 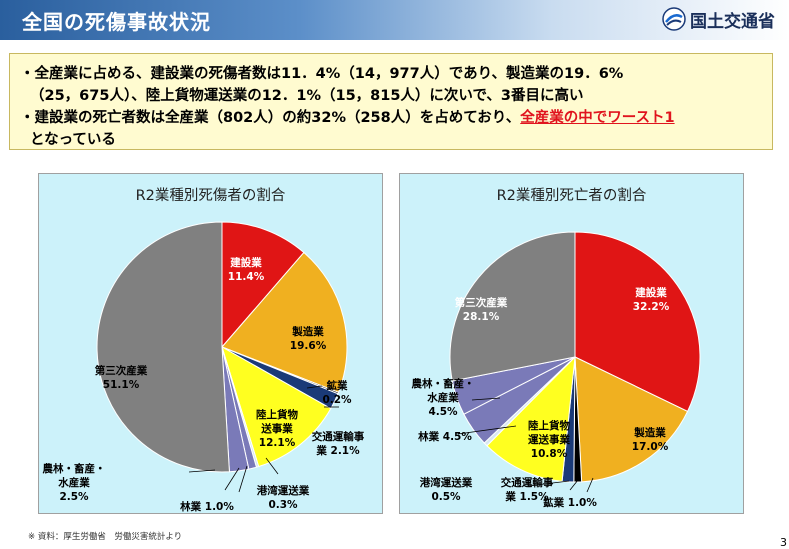 I want to click on slice-label-manufacturing: 製造業 19.6%, so click(x=308, y=338).